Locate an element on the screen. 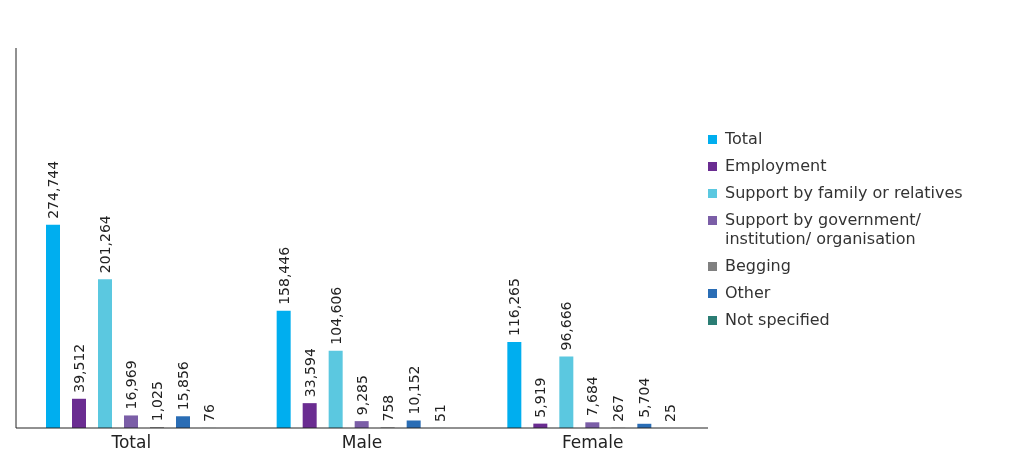  data-label: 15,856 is located at coordinates (183, 386).